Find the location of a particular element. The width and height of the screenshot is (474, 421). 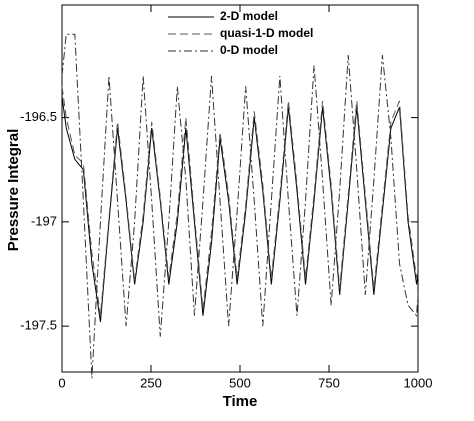

x-tick-label: 250 is located at coordinates (151, 382).